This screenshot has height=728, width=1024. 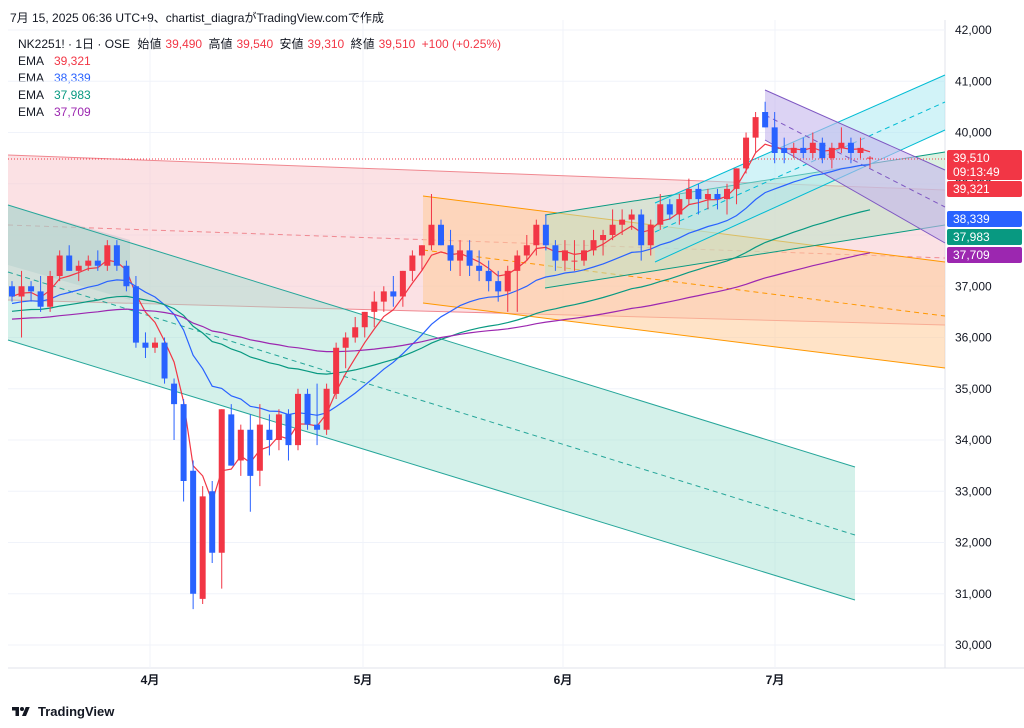 I want to click on ema-row-3: EMA 37,983, so click(x=261, y=95).